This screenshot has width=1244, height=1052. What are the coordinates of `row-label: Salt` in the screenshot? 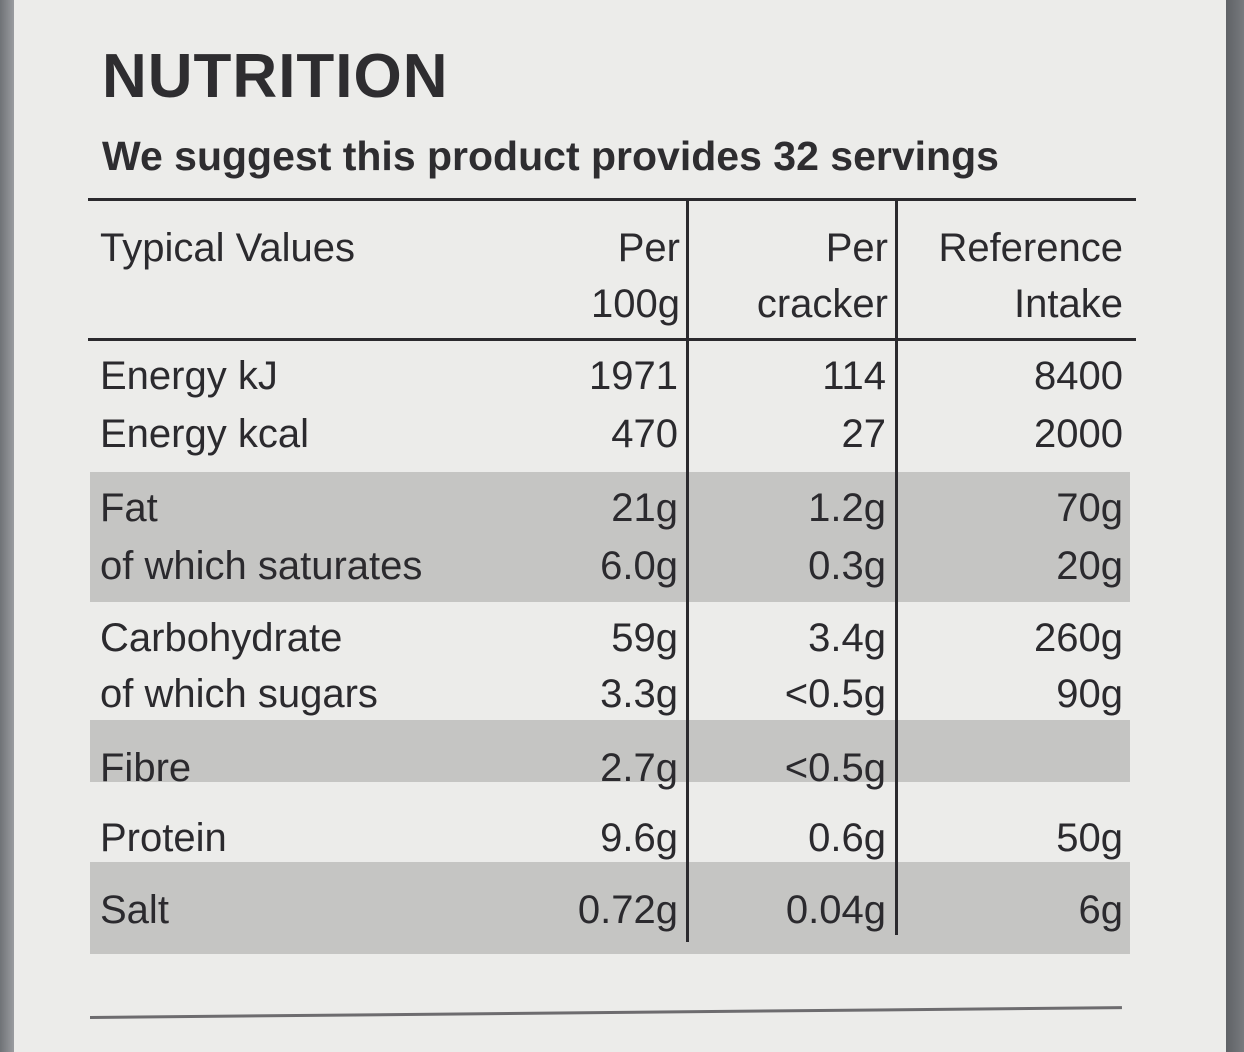 It's located at (134, 910).